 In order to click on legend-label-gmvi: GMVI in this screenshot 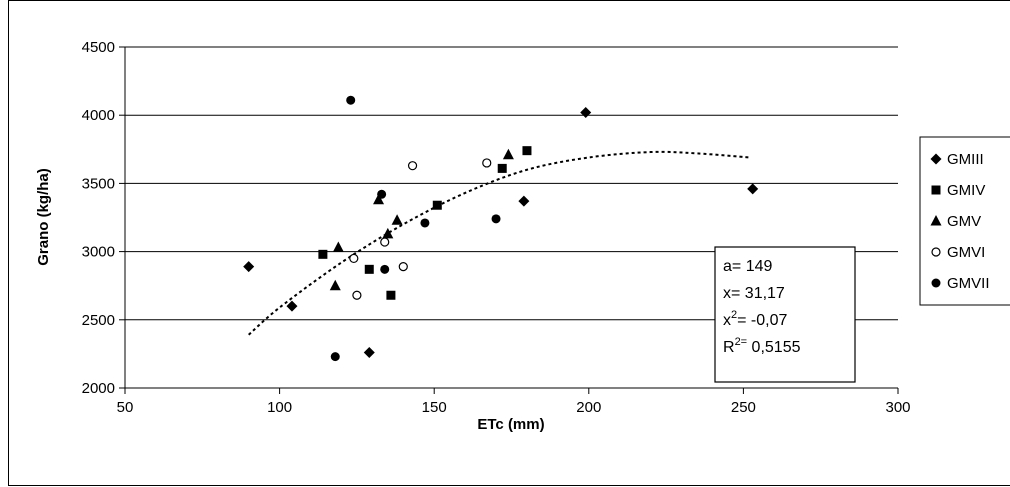, I will do `click(966, 252)`.